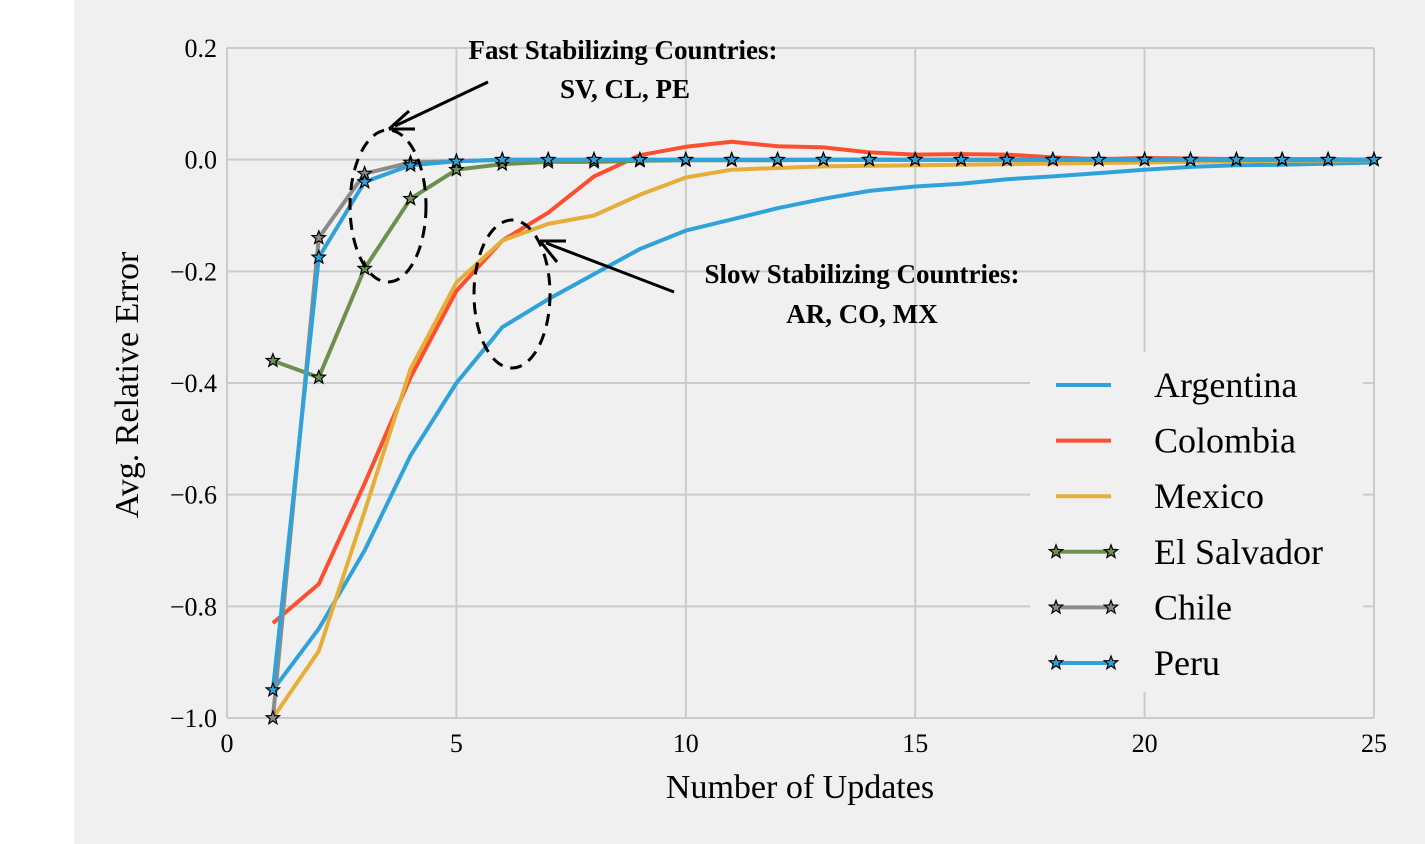 Image resolution: width=1425 pixels, height=844 pixels. Describe the element at coordinates (193, 271) in the screenshot. I see `y-tick-label: −0.2` at that location.